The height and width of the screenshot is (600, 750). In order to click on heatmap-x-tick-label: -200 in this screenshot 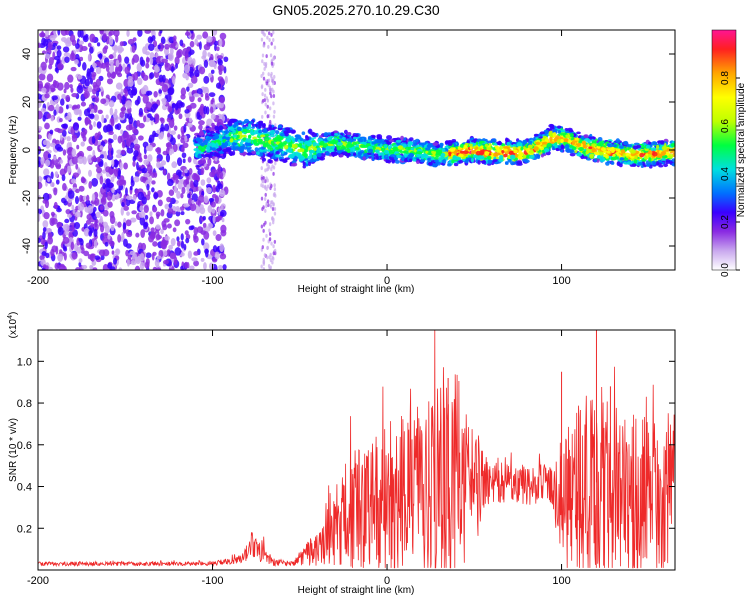, I will do `click(38, 281)`.